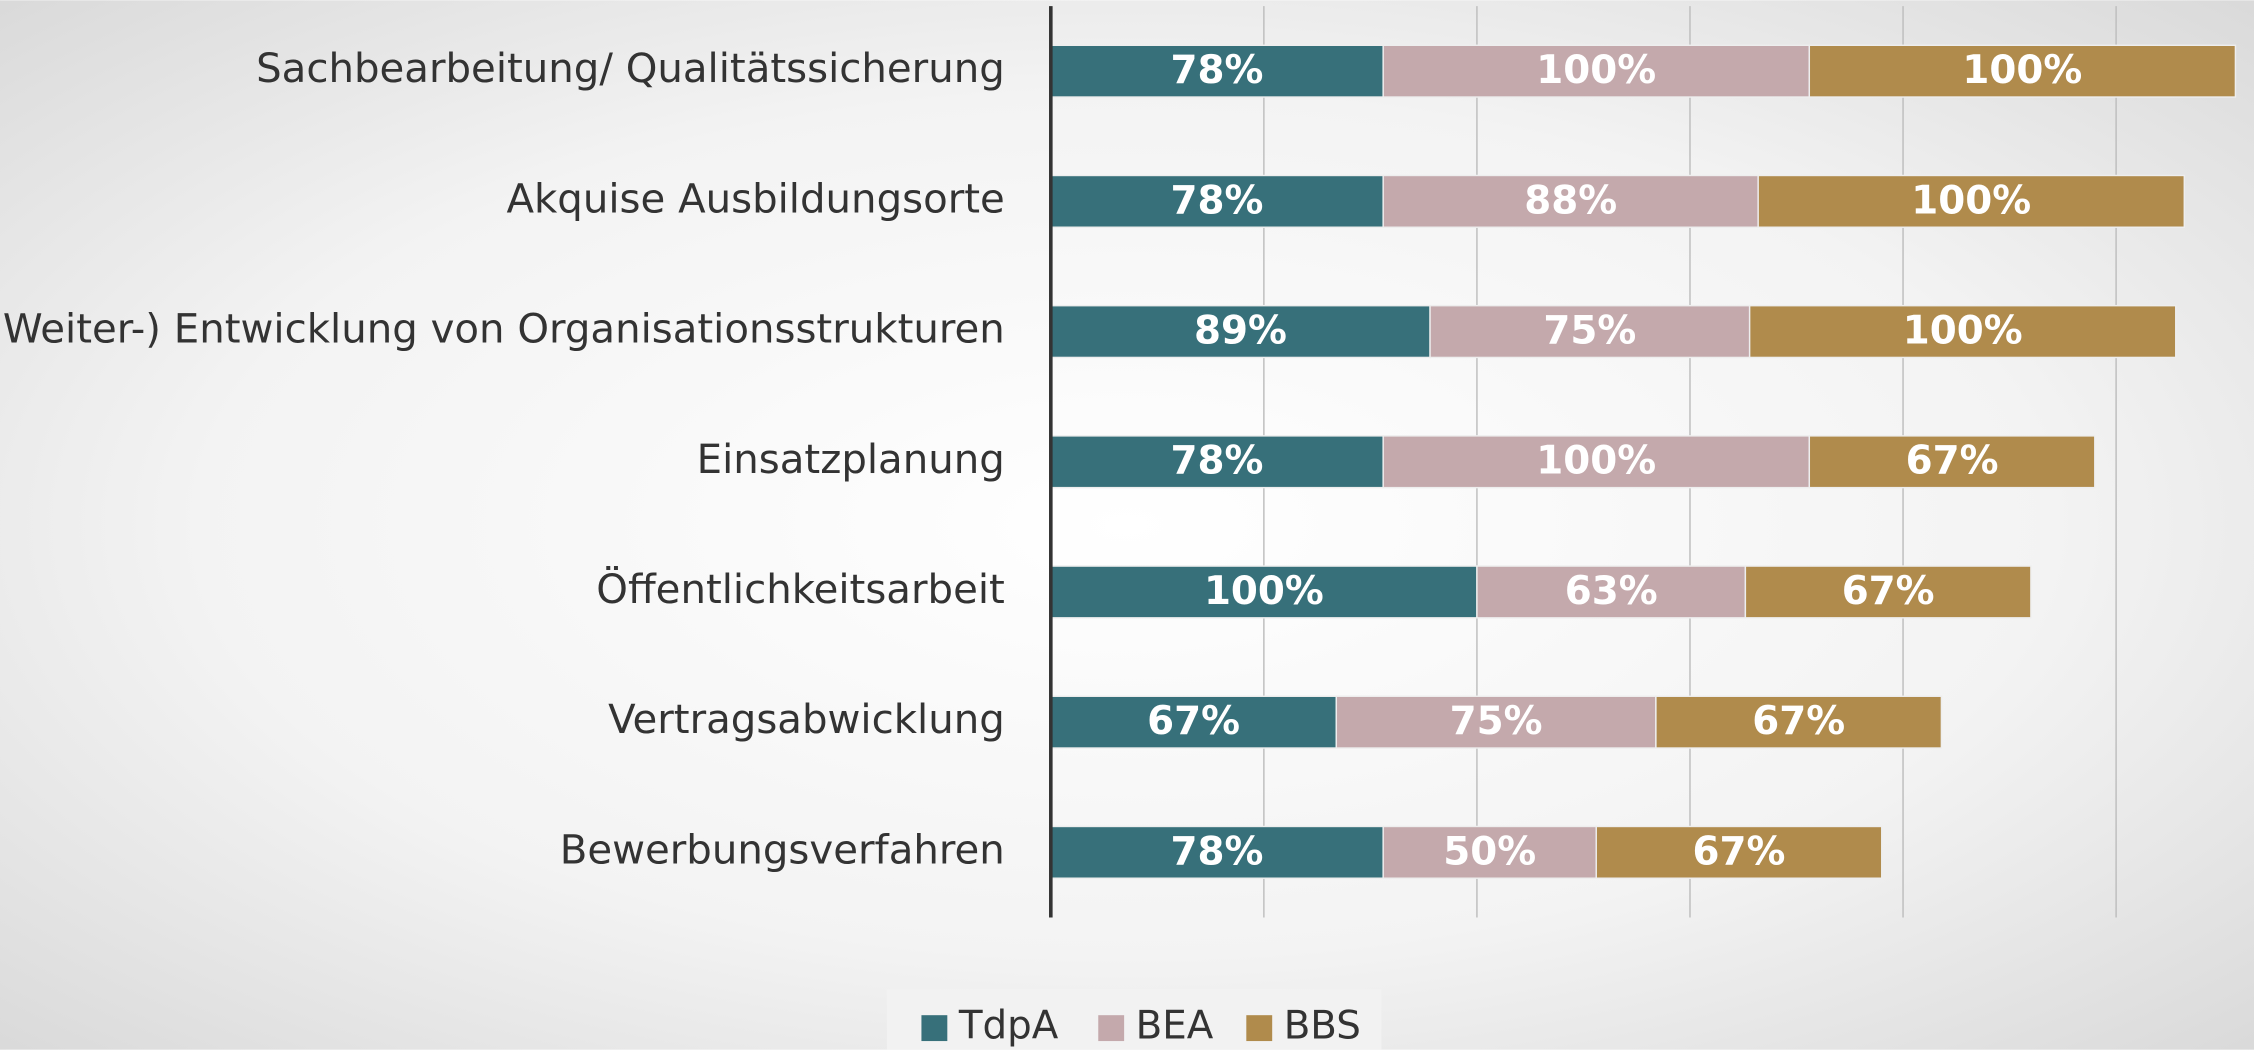 The width and height of the screenshot is (2254, 1050). Describe the element at coordinates (630, 69) in the screenshot. I see `y-tick-label: Sachbearbeitung/ Qualitätssicherung` at that location.